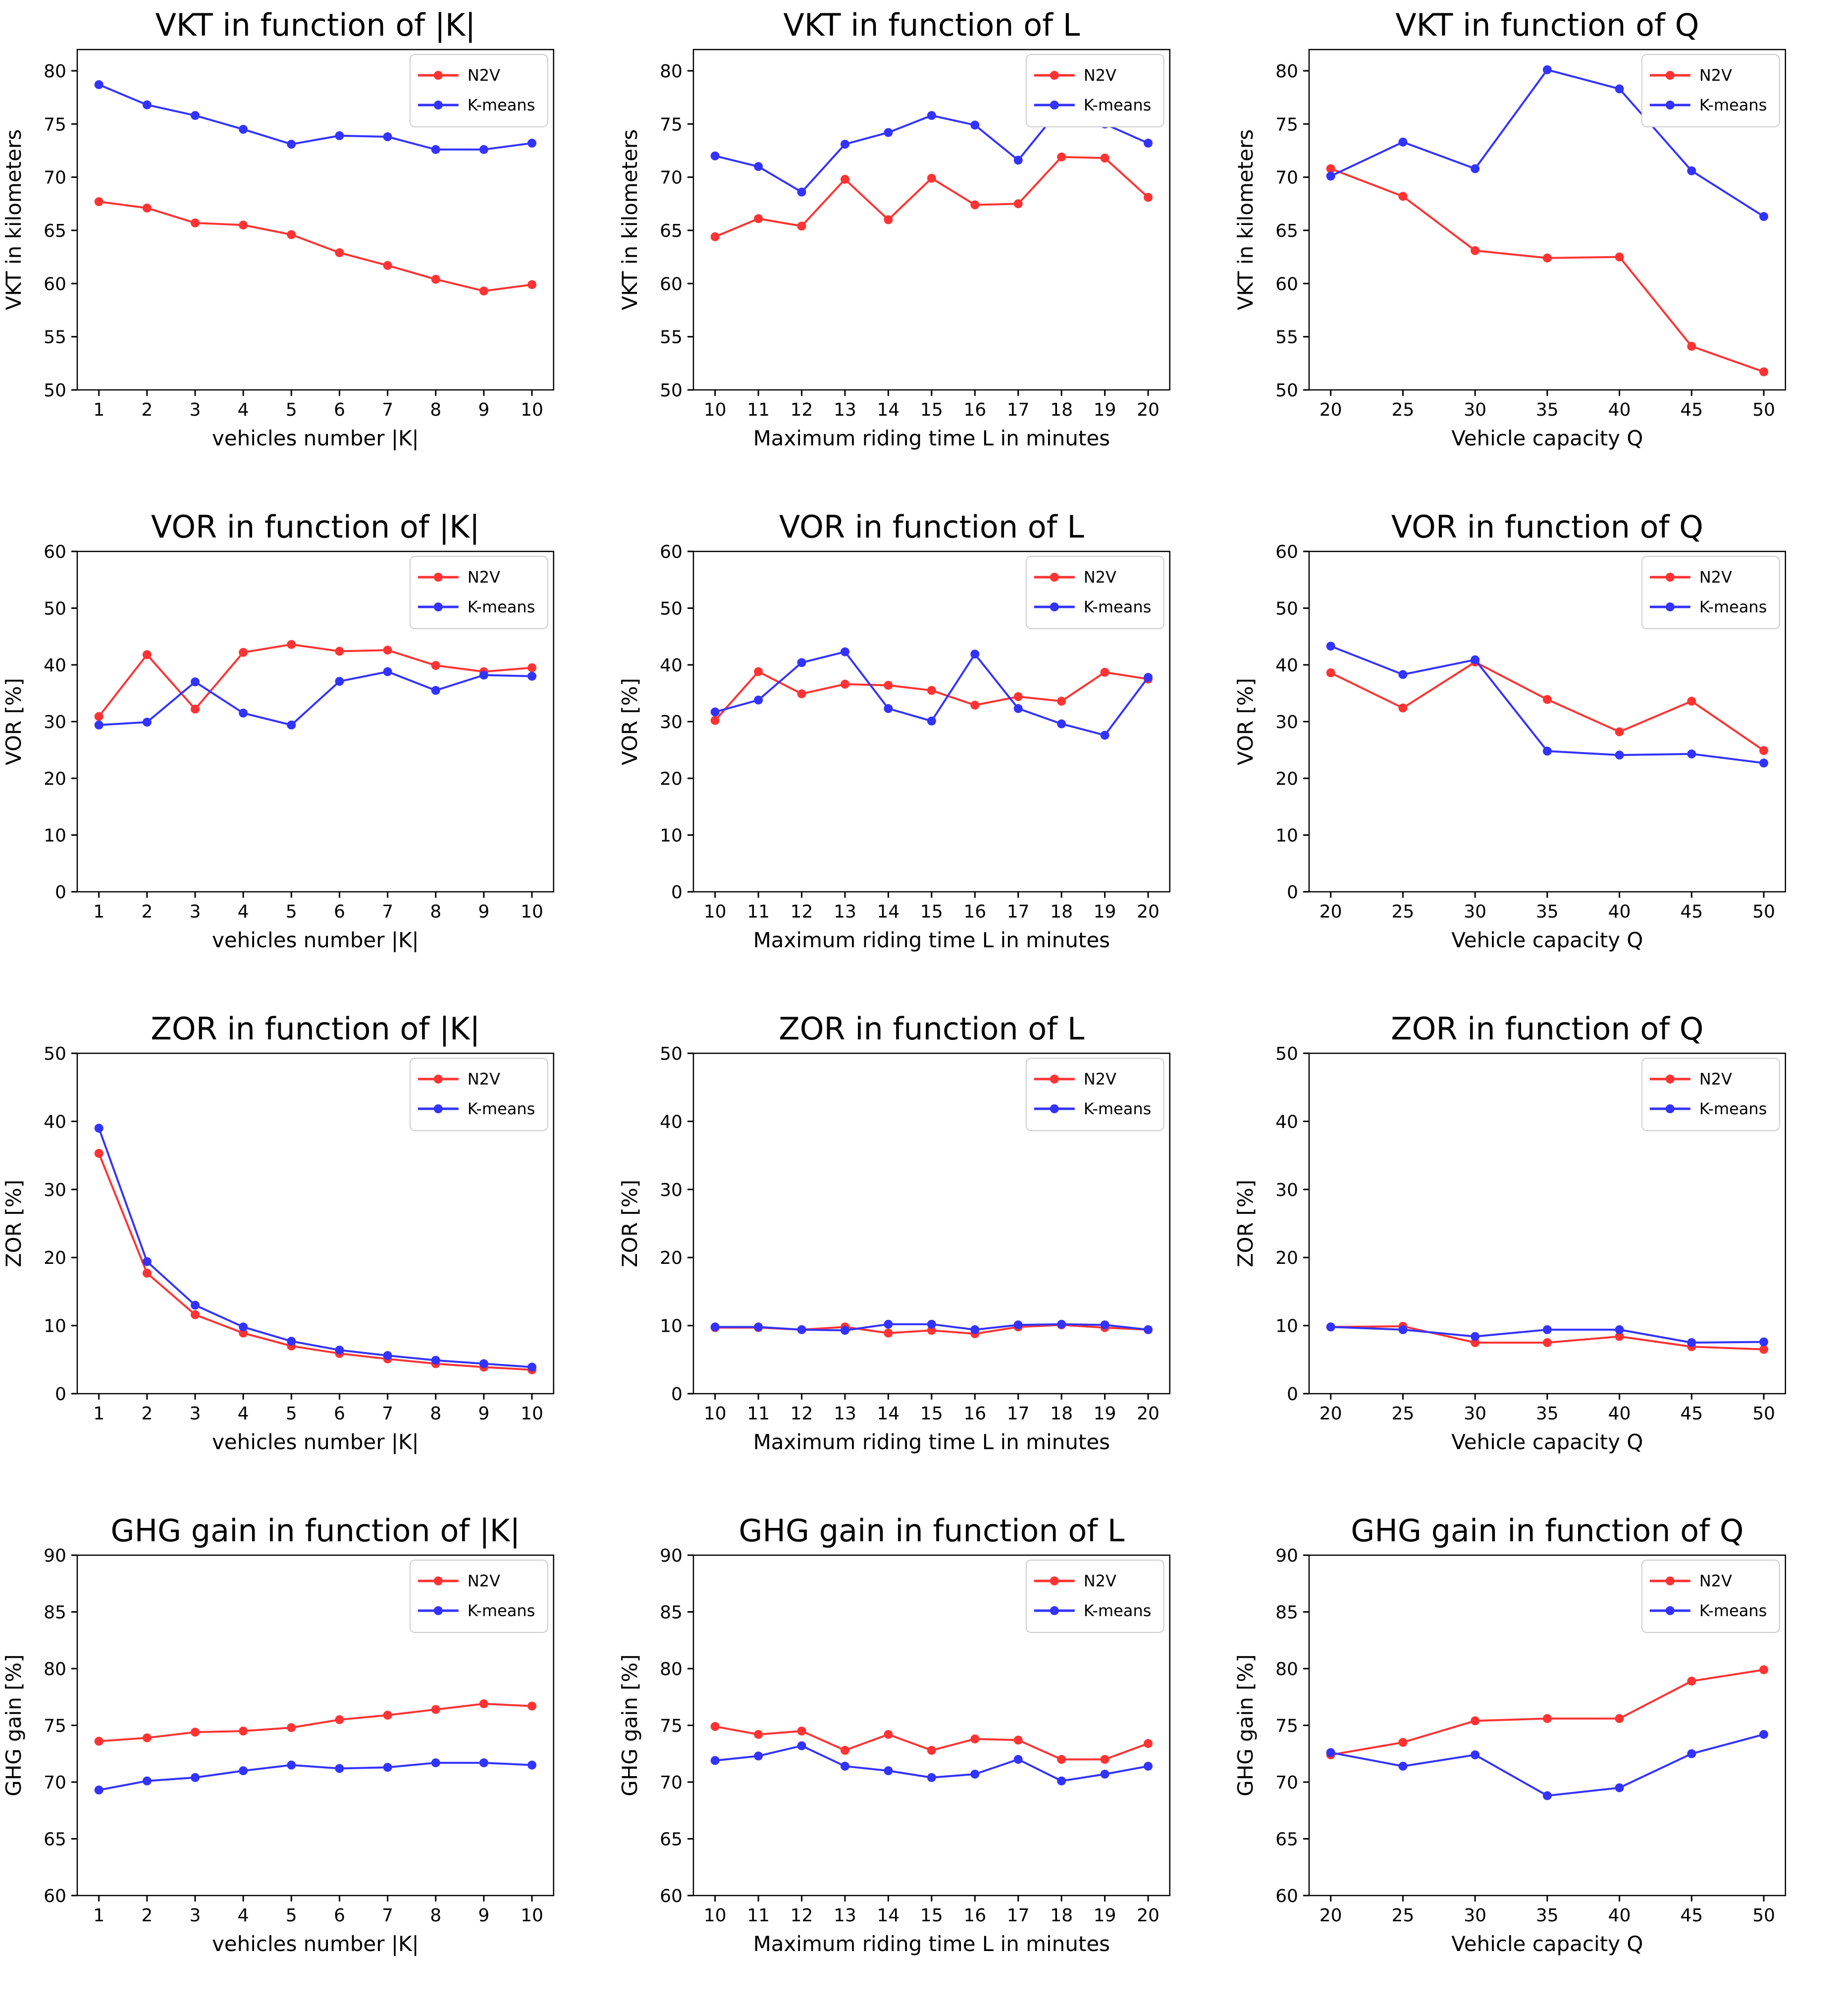 Image resolution: width=1848 pixels, height=2008 pixels. I want to click on y-tick-label: 0, so click(1292, 1394).